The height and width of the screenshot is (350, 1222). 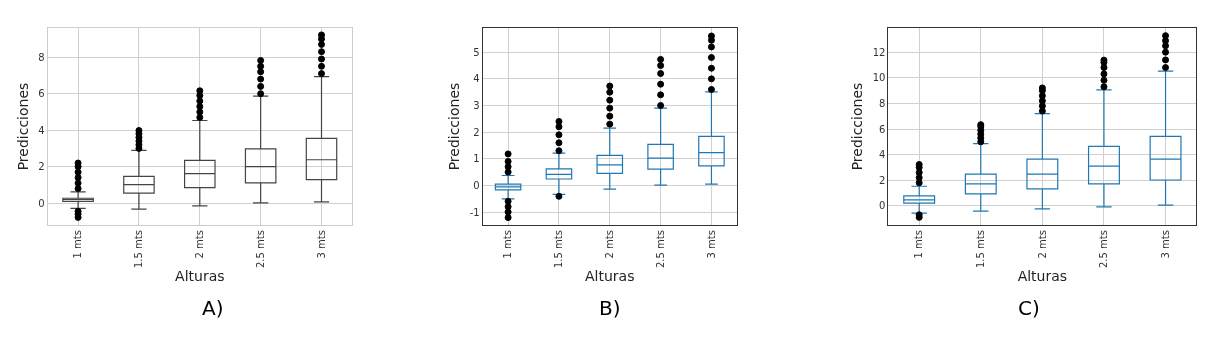 I want to click on y-tick-label: 10, so click(x=879, y=78).